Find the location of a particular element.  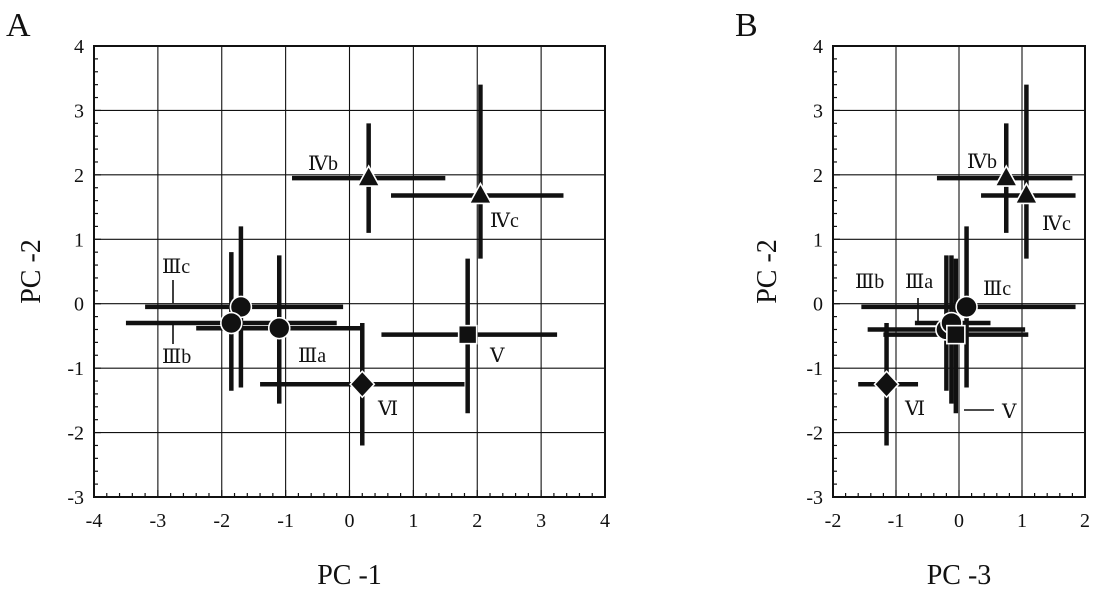

x-axis-title: PC -3 is located at coordinates (959, 575).